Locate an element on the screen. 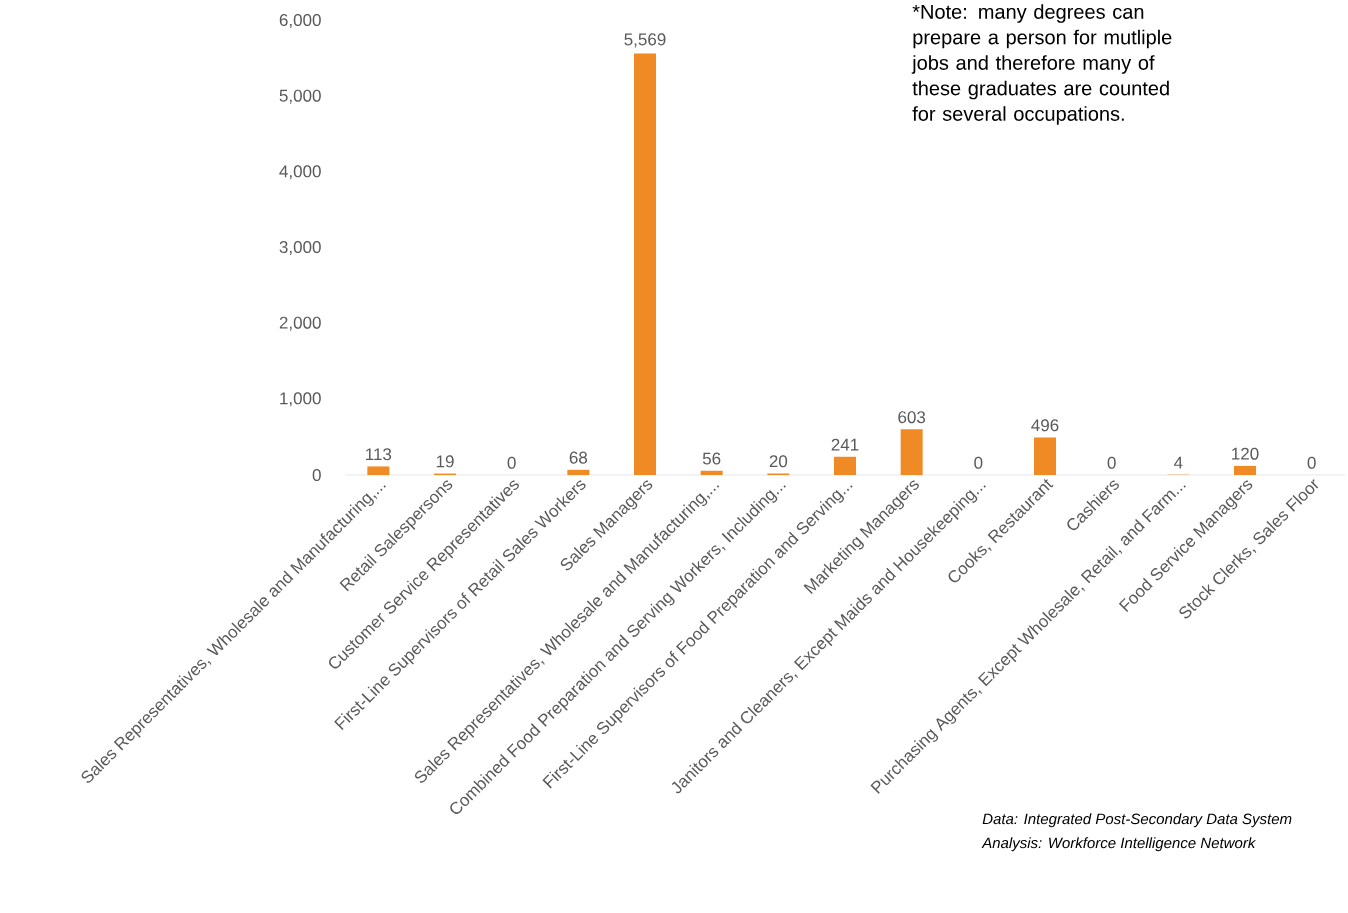 The width and height of the screenshot is (1348, 913). y-tick-label: 5,000 is located at coordinates (300, 96).